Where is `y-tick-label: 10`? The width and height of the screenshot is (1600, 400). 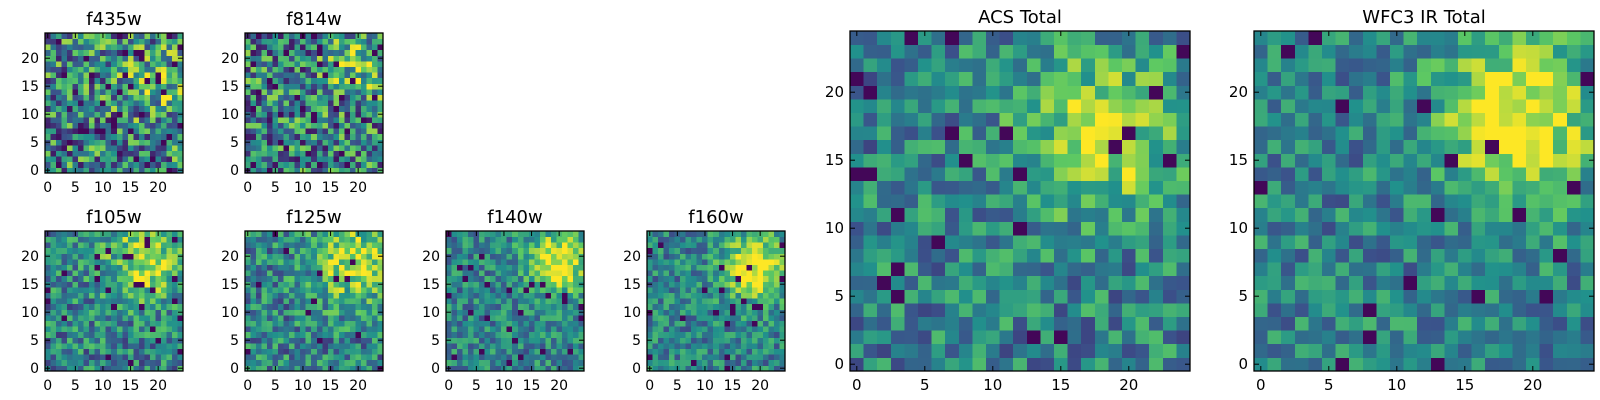 y-tick-label: 10 is located at coordinates (230, 313).